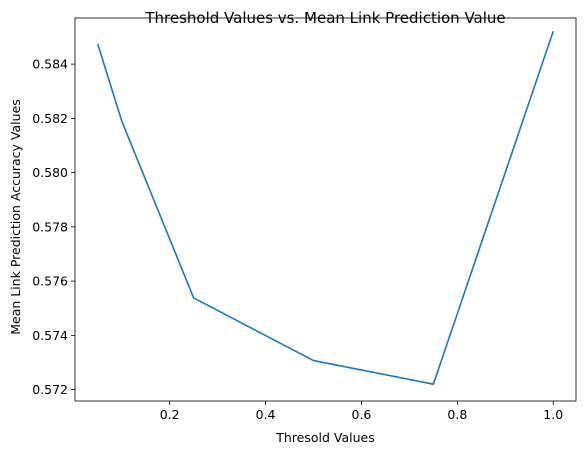 The image size is (584, 455). Describe the element at coordinates (457, 414) in the screenshot. I see `x-tick-label: 0.8` at that location.